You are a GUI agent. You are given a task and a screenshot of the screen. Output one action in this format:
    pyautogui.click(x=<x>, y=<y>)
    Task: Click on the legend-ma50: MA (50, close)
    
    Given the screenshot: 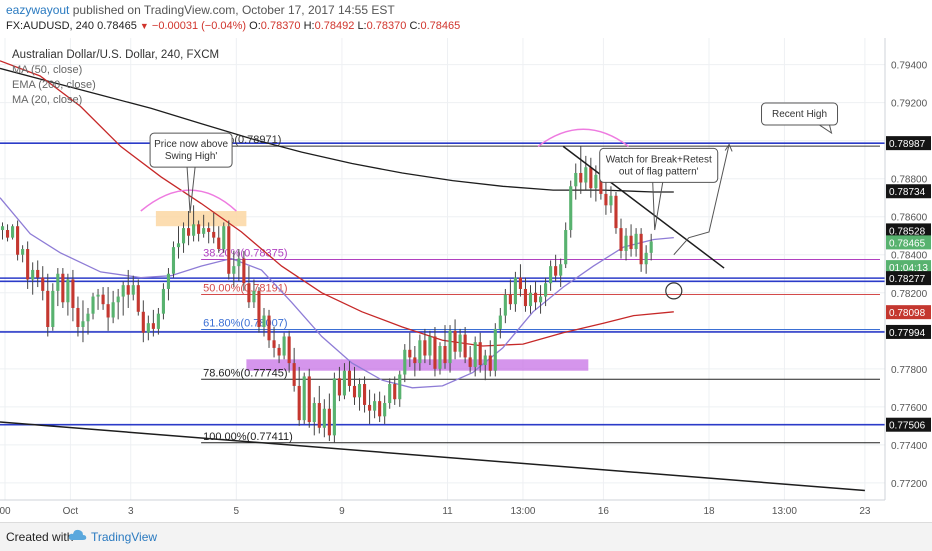 What is the action you would take?
    pyautogui.click(x=47, y=70)
    